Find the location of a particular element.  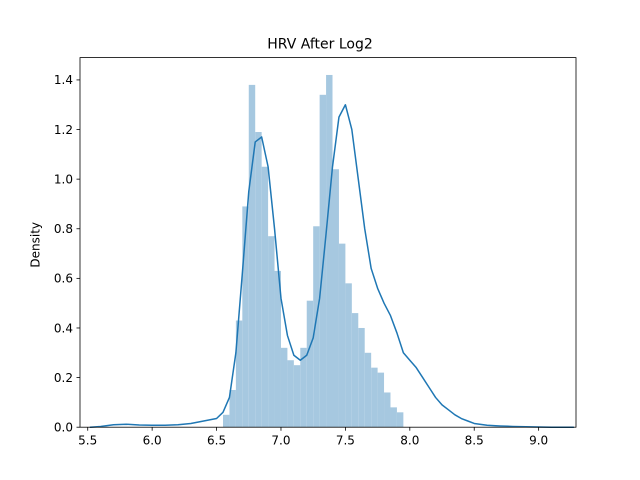

chart-title: HRV After Log2 is located at coordinates (320, 45).